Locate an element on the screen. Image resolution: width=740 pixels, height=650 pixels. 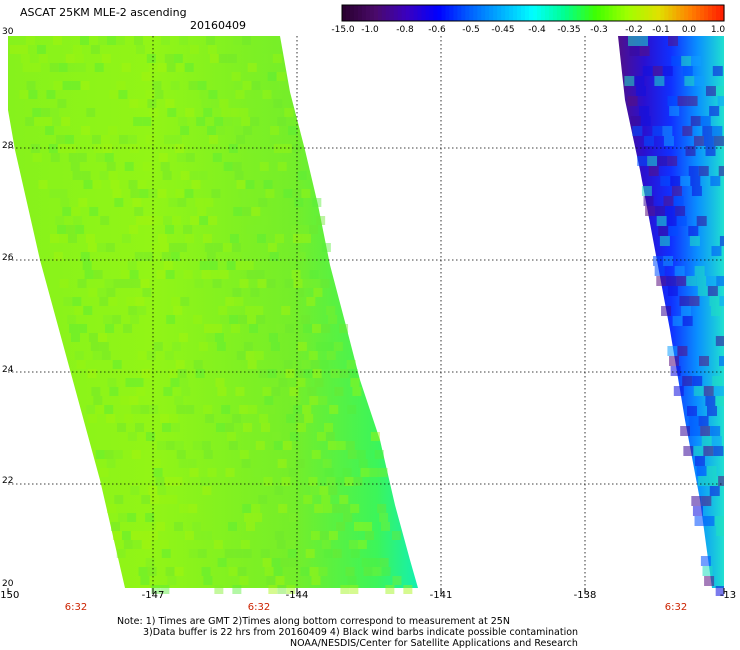
colorbar-label: -0.45 is located at coordinates (503, 30).